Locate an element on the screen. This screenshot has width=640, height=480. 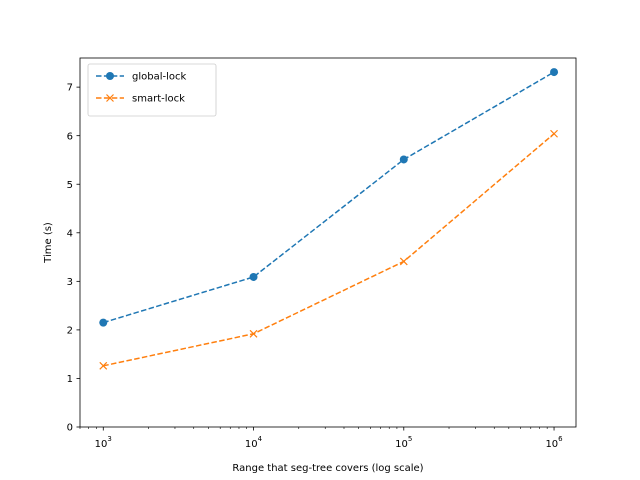
y-axis-label: Time (s) is located at coordinates (48, 243).